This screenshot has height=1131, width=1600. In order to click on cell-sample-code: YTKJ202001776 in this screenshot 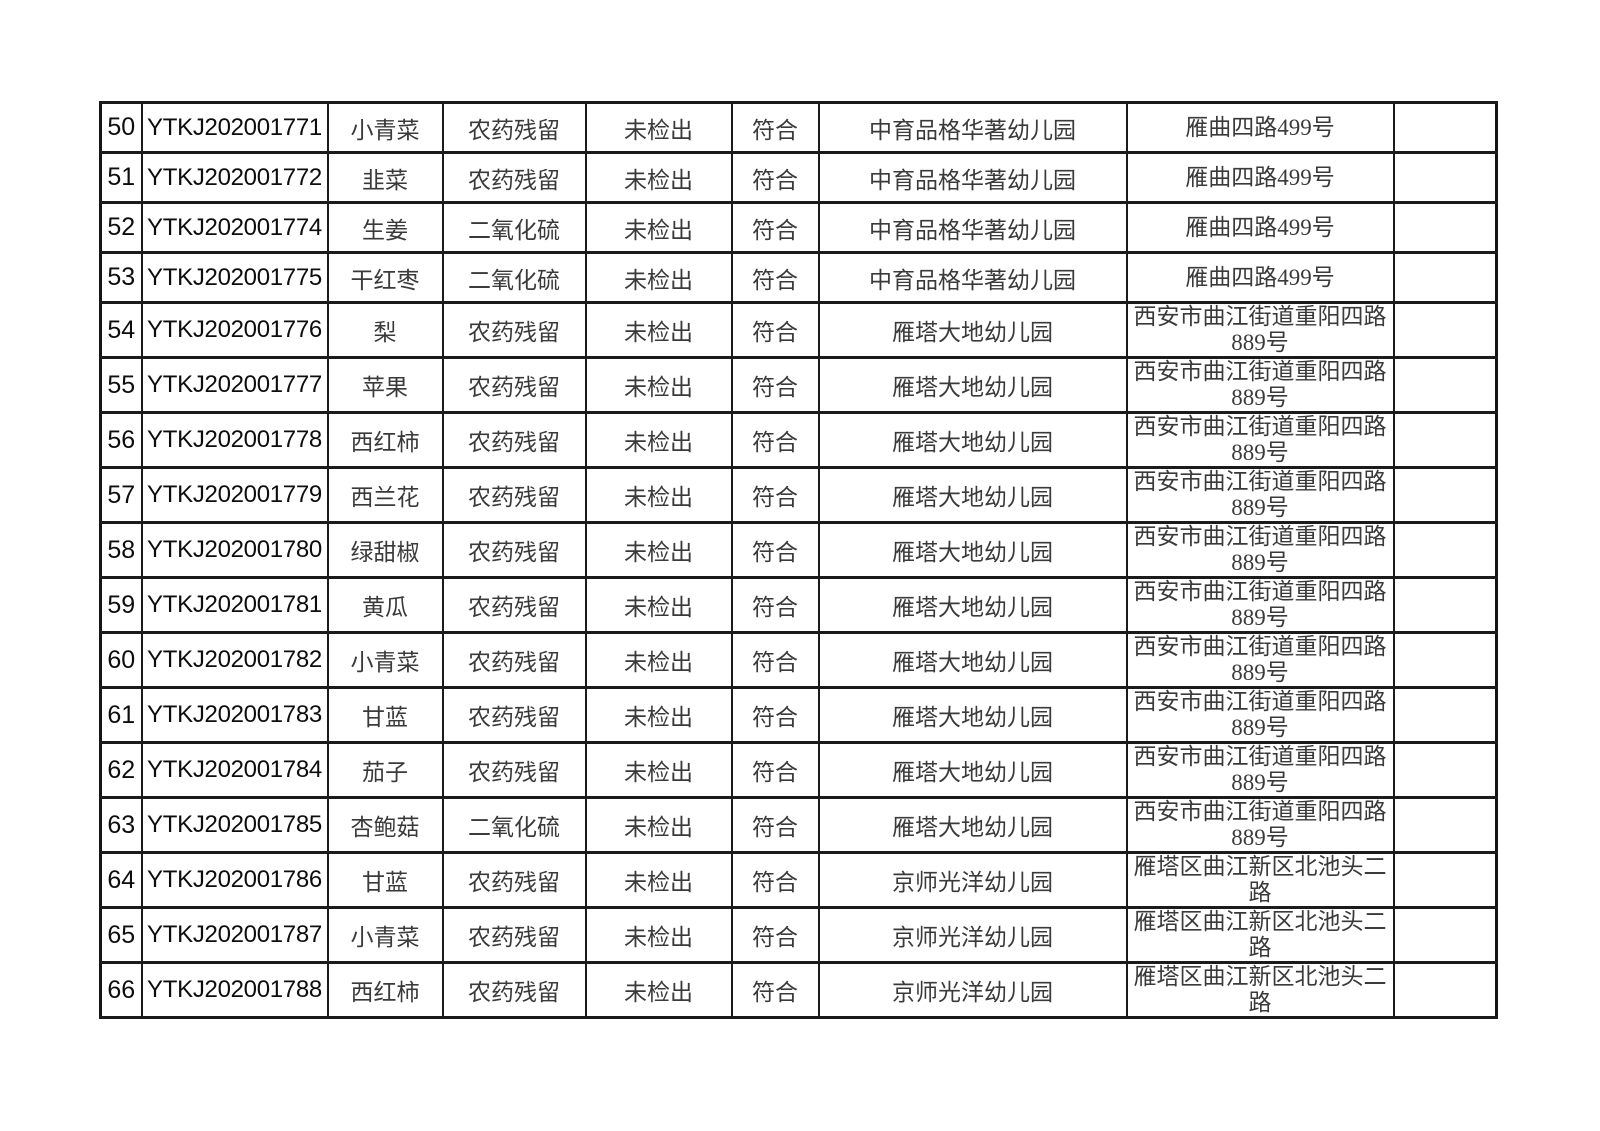, I will do `click(234, 330)`.